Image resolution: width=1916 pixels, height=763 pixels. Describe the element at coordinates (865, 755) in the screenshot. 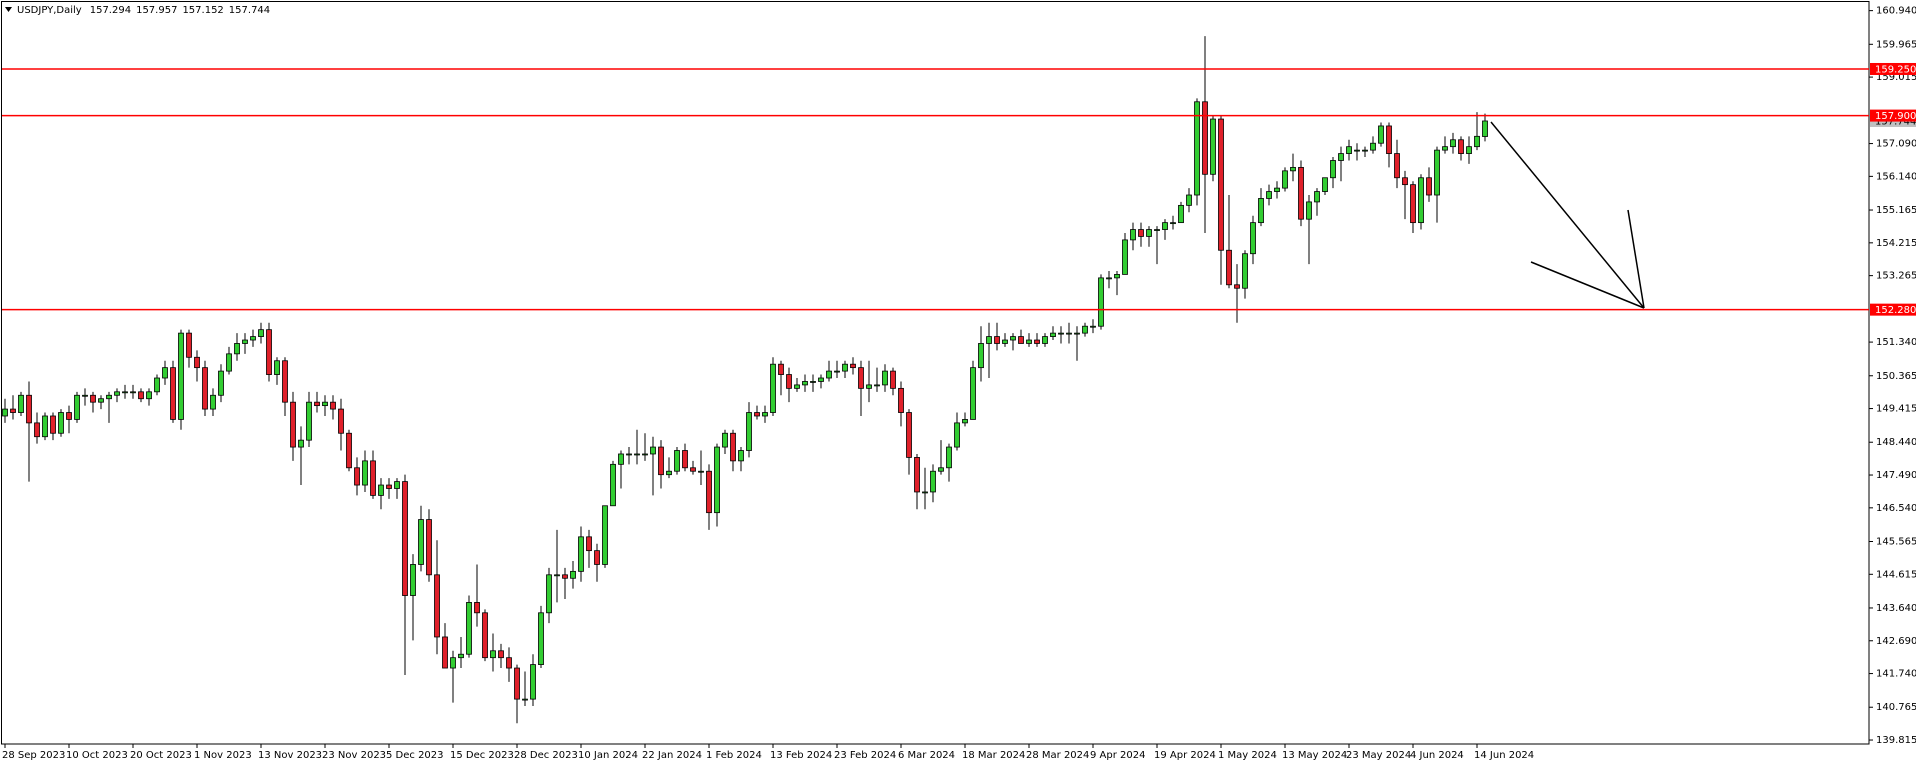

I see `x-tick-label: 23 Feb 2024` at that location.